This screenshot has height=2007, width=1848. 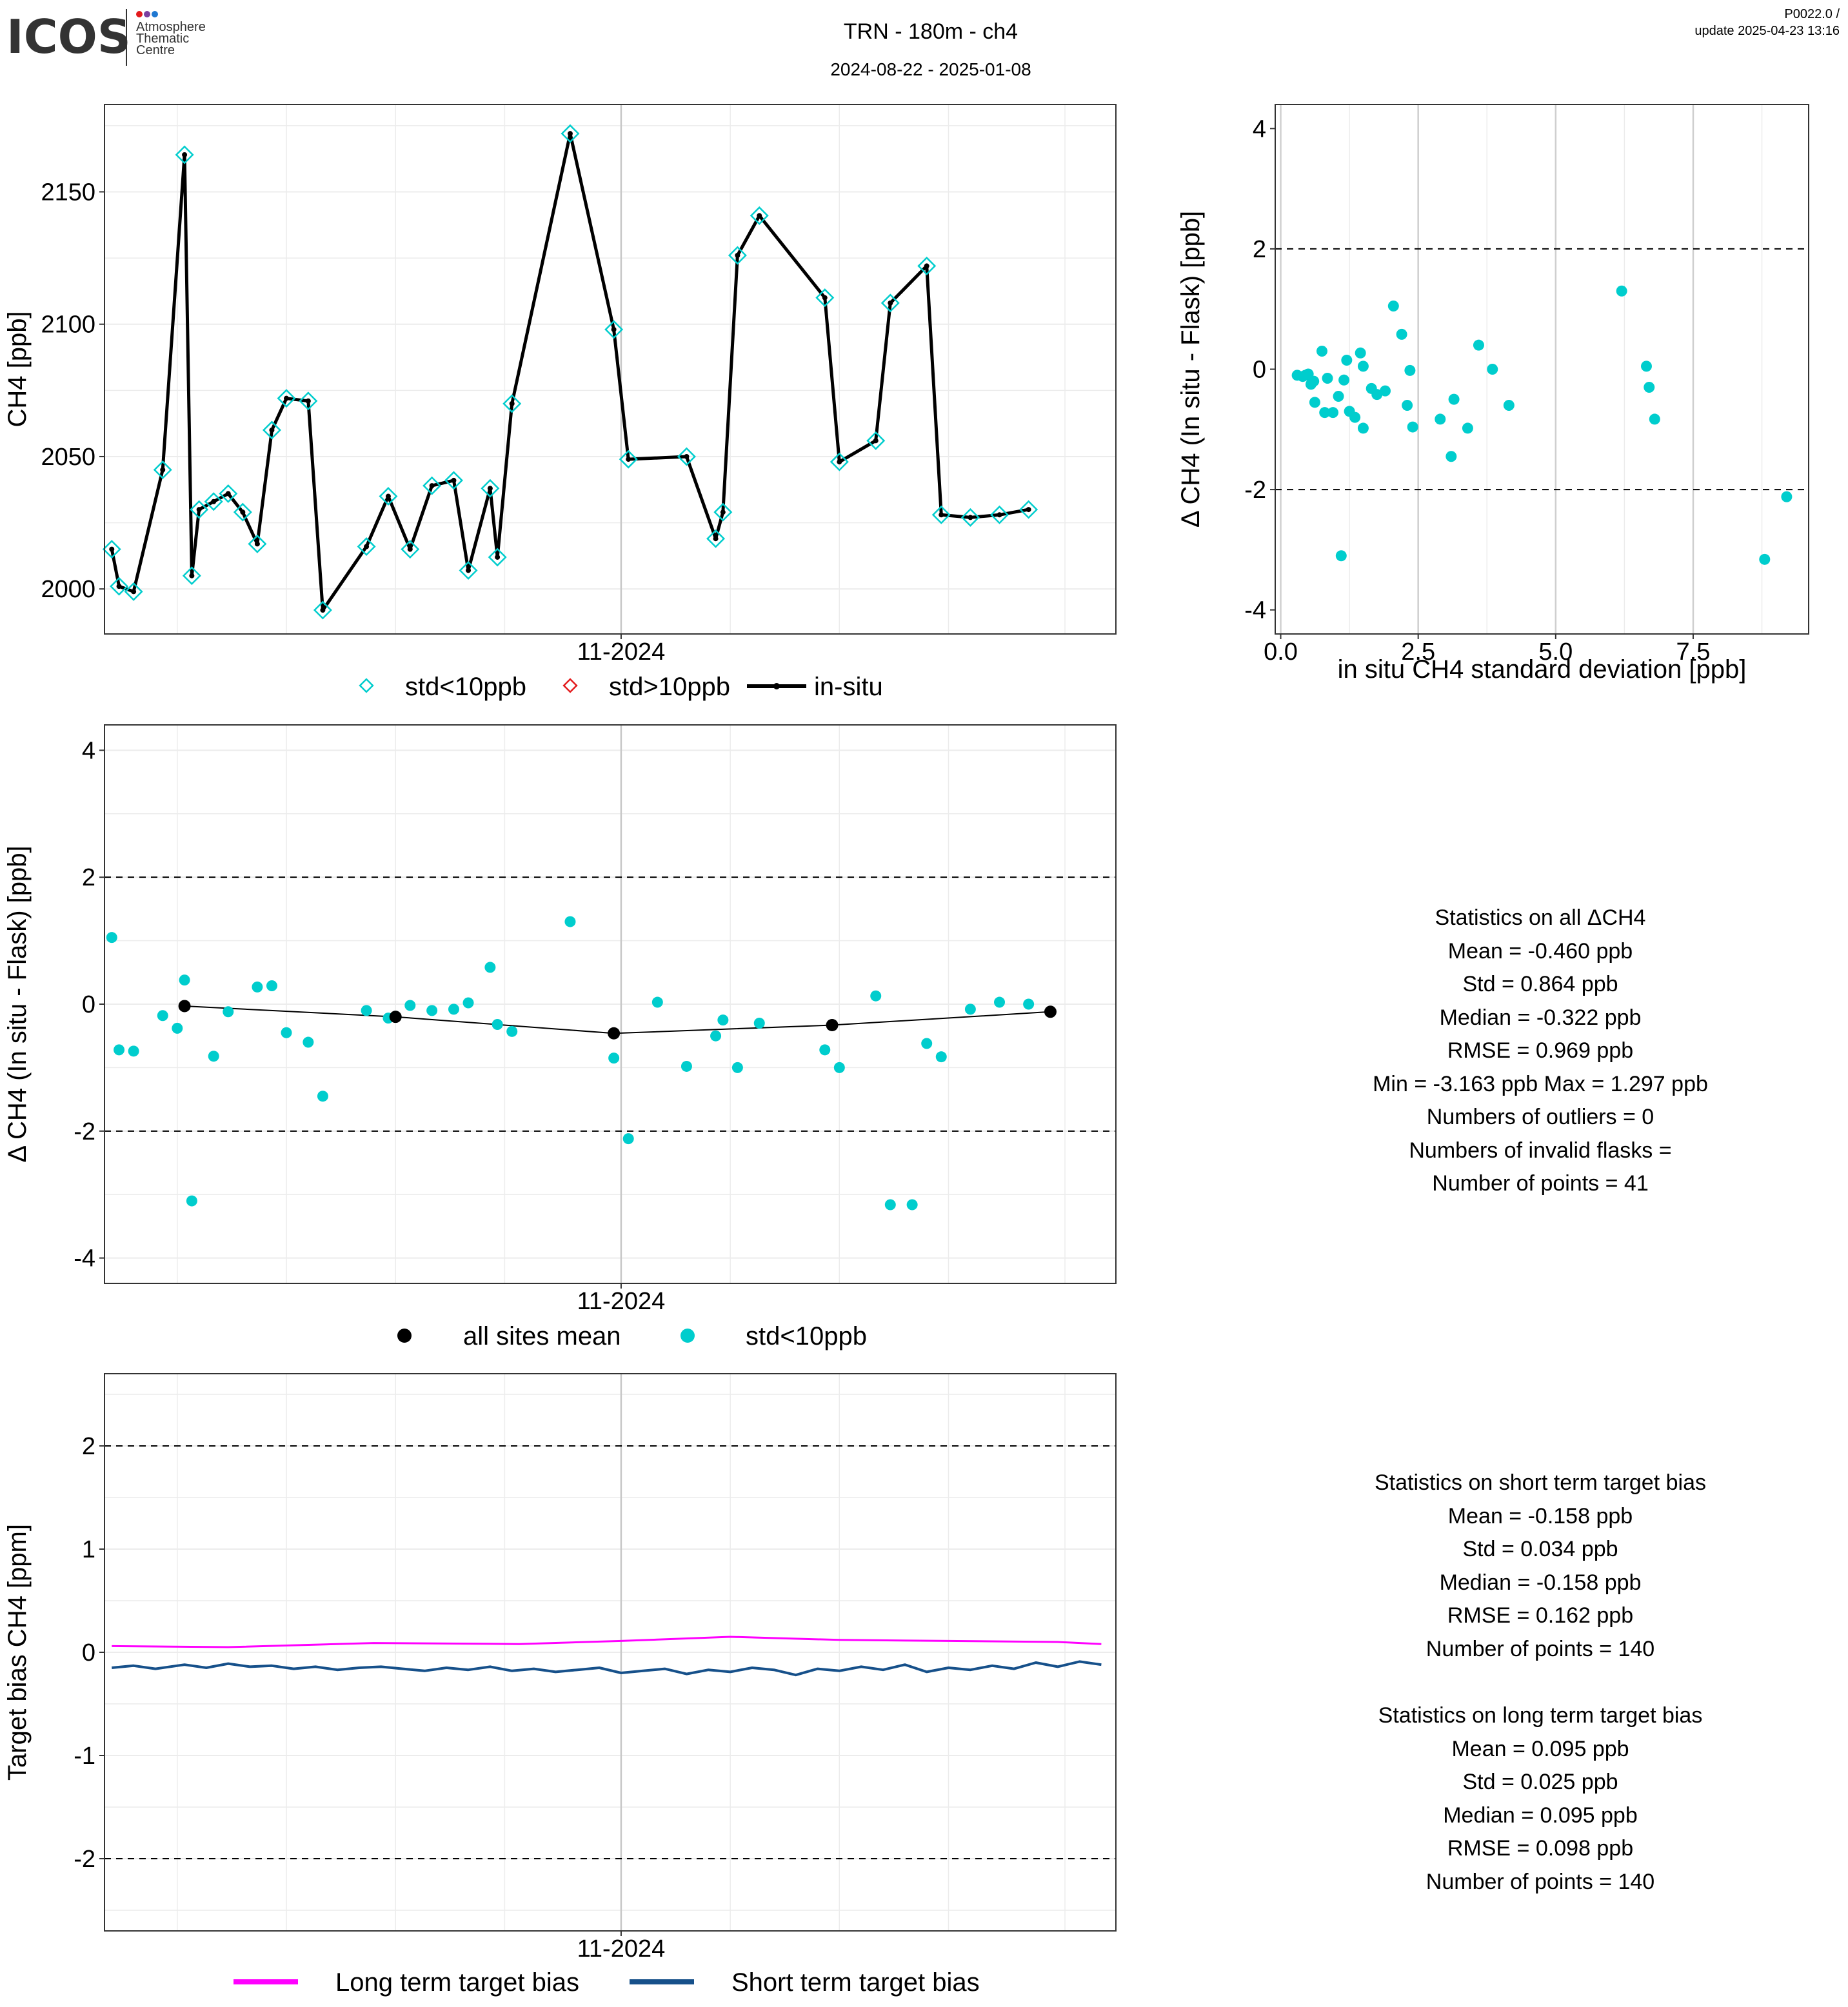 I want to click on legend-ts-label-2: std>10ppb, so click(x=669, y=687).